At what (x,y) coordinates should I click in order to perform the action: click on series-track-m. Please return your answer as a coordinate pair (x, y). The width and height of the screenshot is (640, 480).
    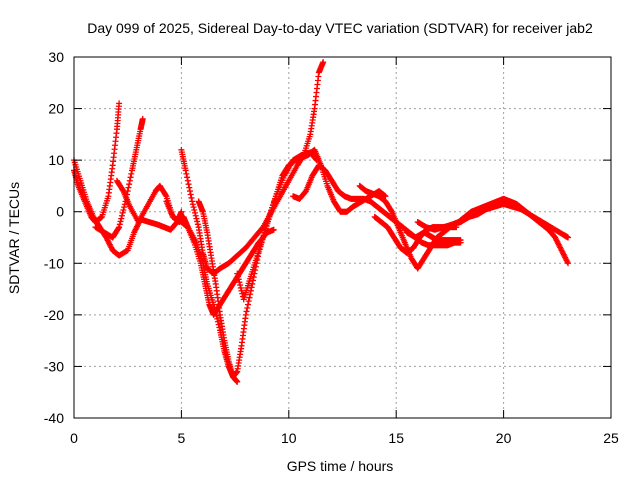
    Looking at the image, I should click on (433, 236).